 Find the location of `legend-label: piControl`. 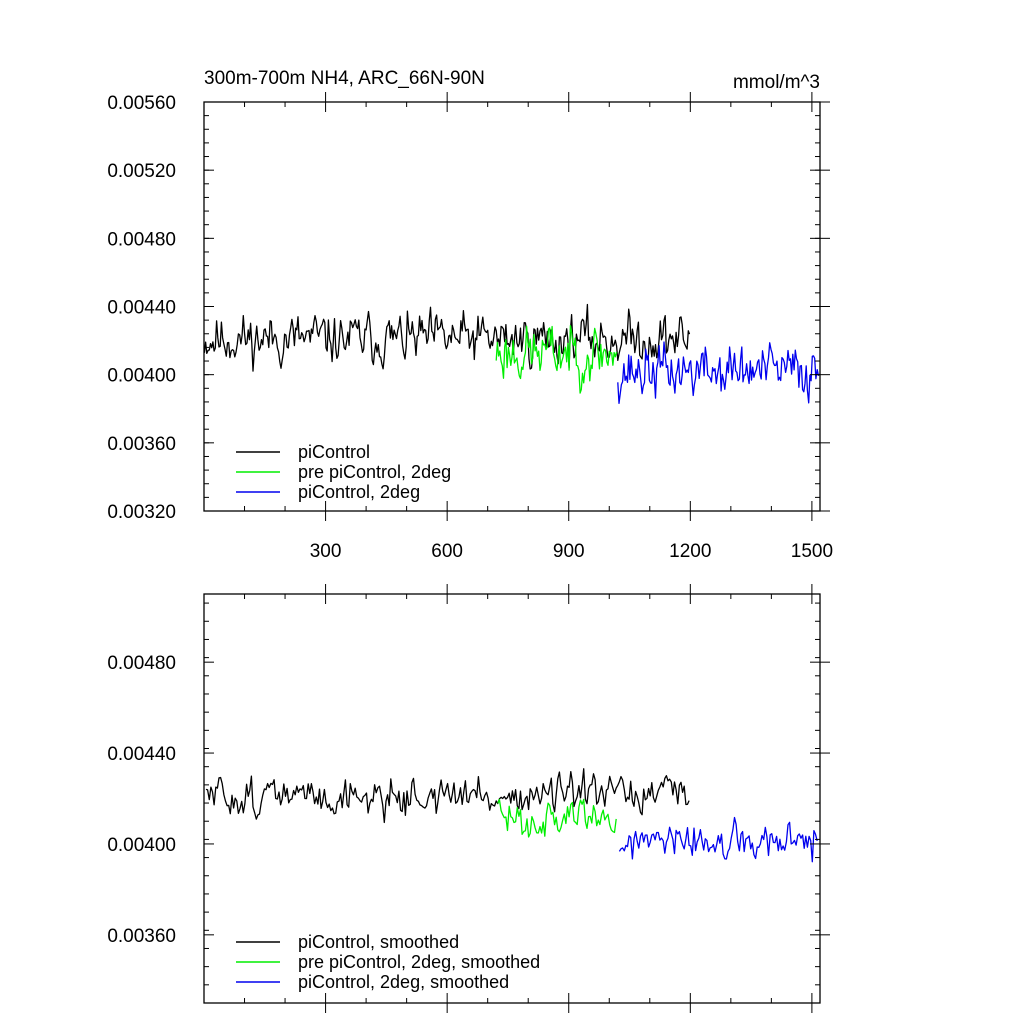

legend-label: piControl is located at coordinates (334, 452).